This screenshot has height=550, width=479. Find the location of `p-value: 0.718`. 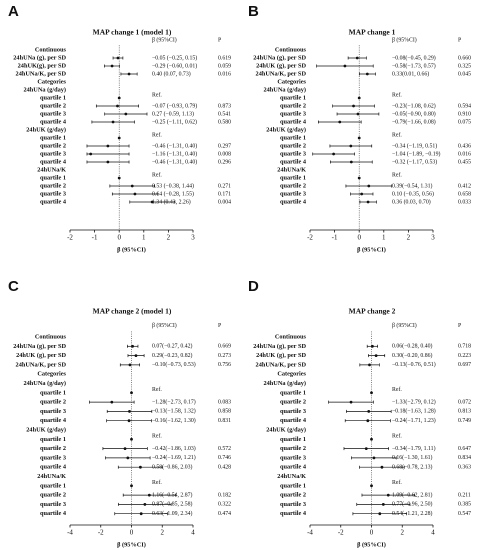

p-value: 0.718 is located at coordinates (464, 347).